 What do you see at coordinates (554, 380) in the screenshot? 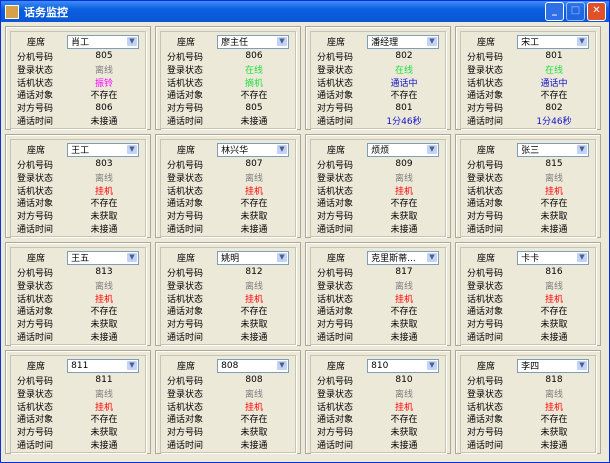
I see `extension-value: 818` at bounding box center [554, 380].